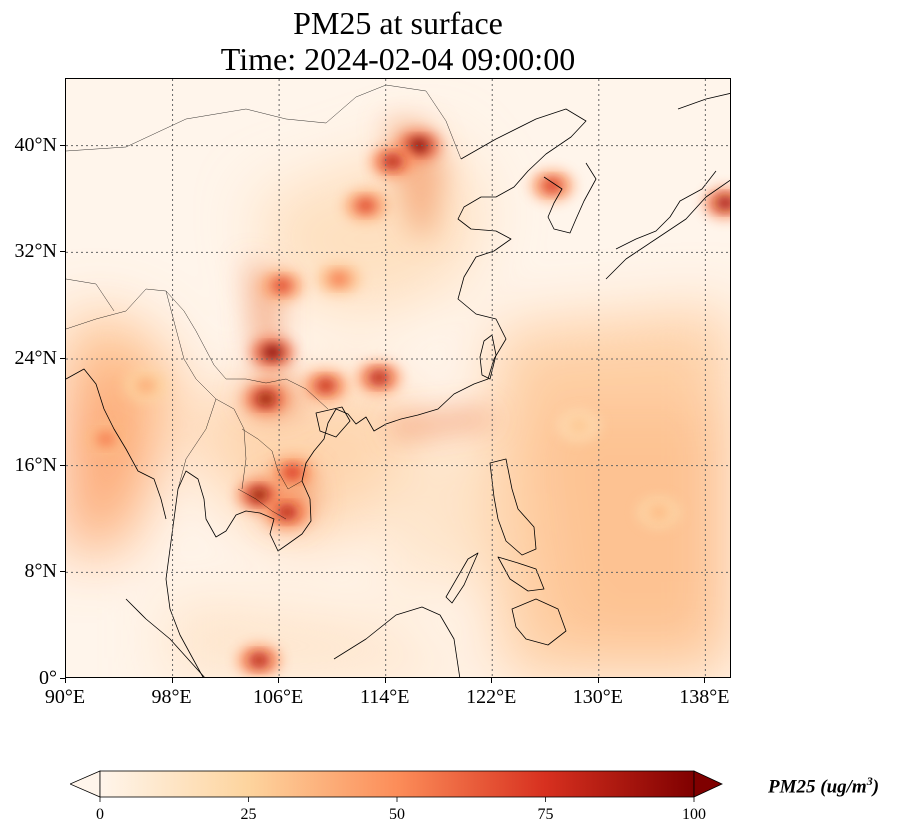  Describe the element at coordinates (703, 101) in the screenshot. I see `hokkaido-coastline` at that location.